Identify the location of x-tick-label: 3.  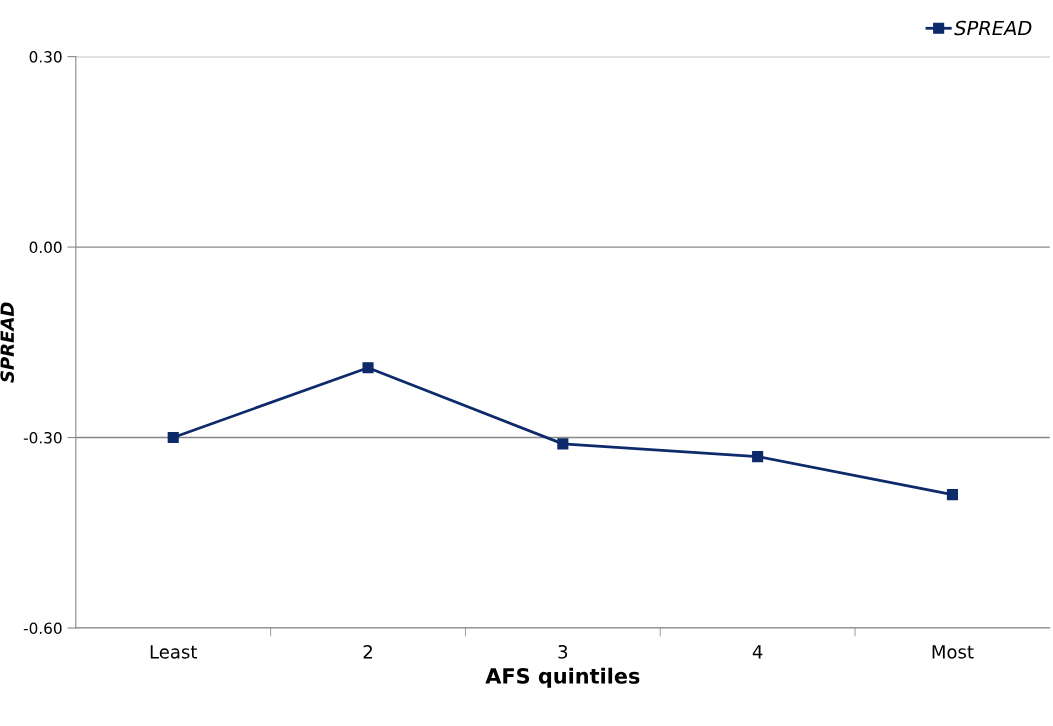
(563, 651).